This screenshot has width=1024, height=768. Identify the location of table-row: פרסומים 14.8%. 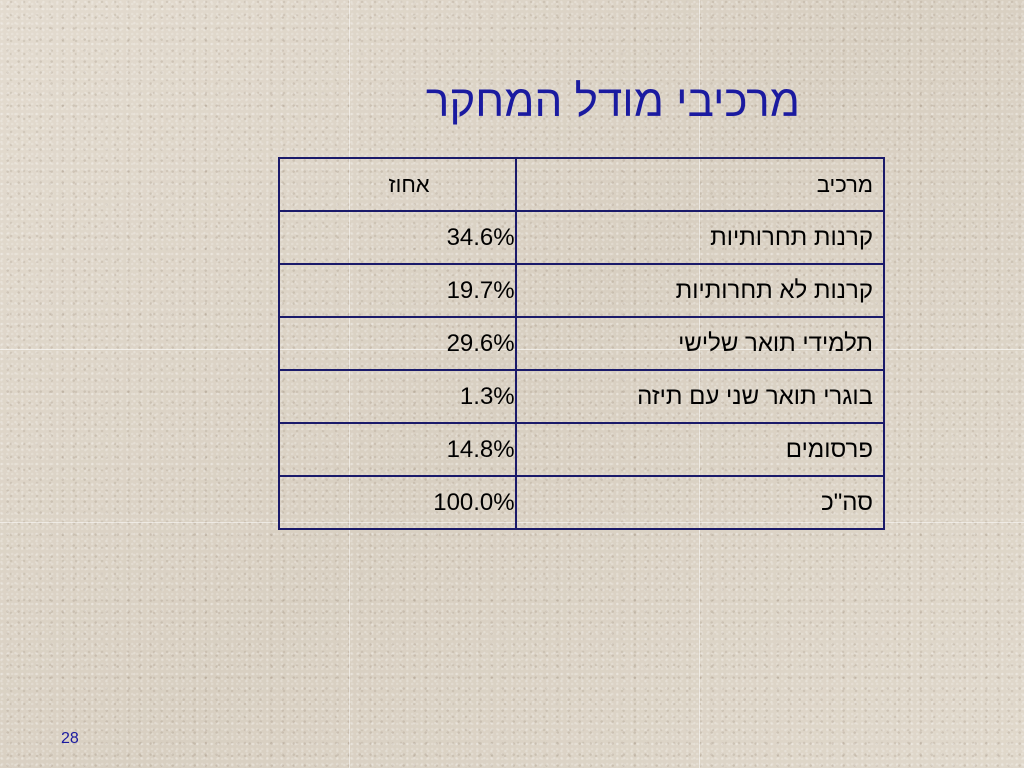
(582, 449).